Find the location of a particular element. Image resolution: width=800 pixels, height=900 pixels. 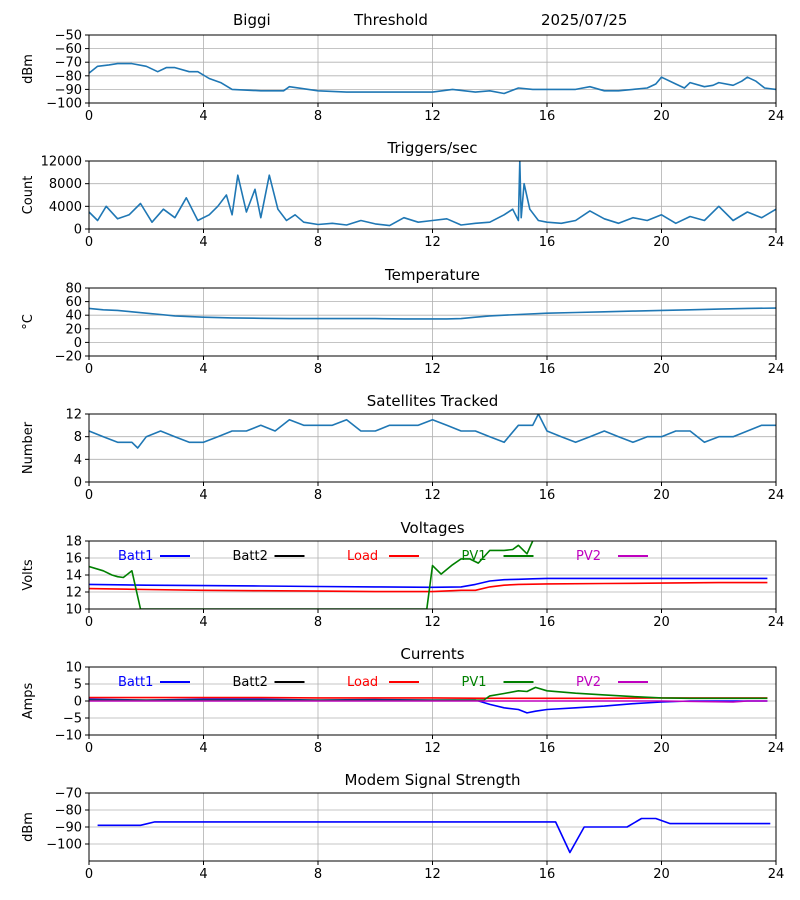

series-line-pv2 is located at coordinates (428, 701).